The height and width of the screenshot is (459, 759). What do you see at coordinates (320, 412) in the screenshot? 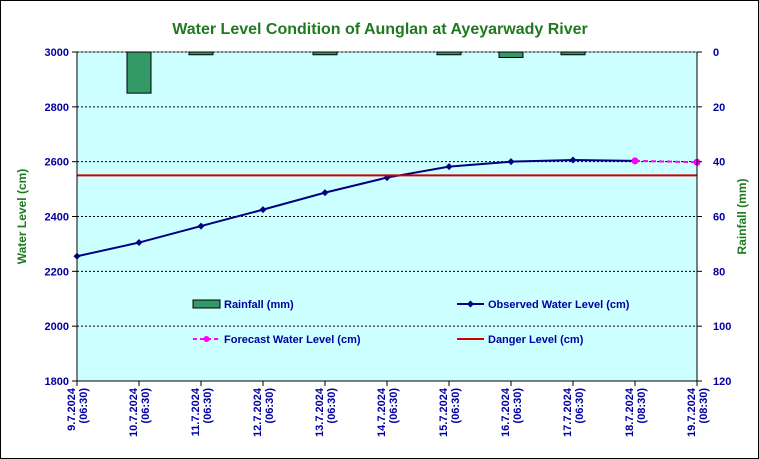
I see `x-tick-label-line: 13.7.2024` at bounding box center [320, 412].